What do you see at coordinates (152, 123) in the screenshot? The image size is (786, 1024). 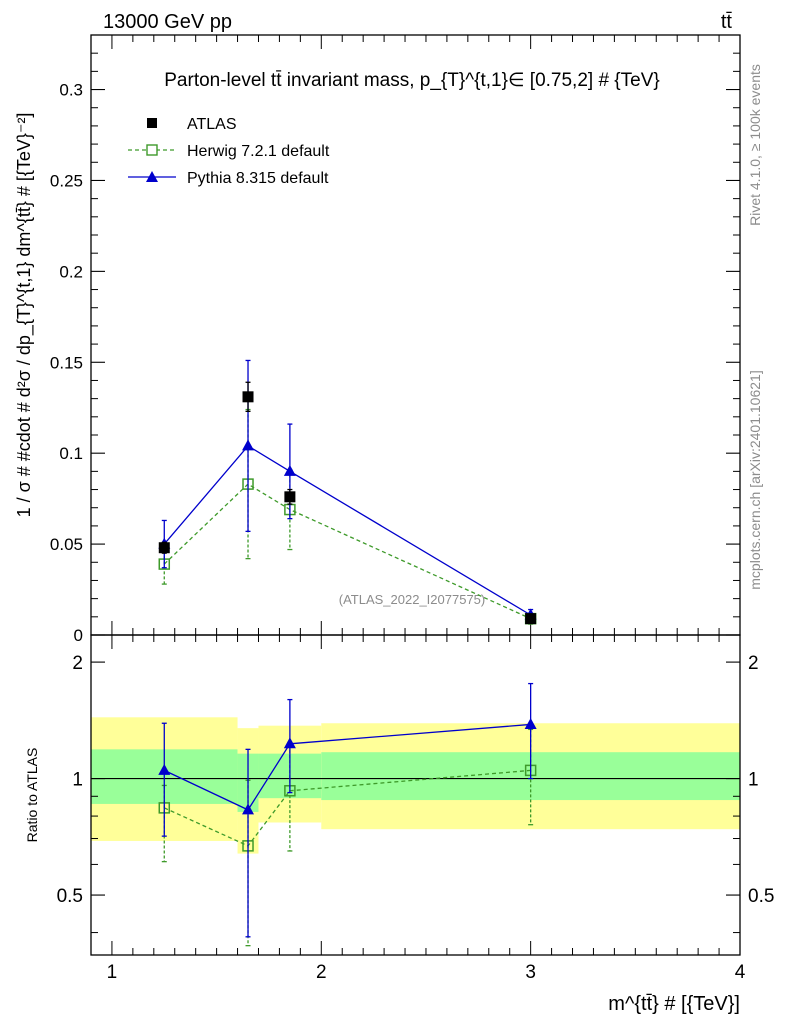 I see `legend-atlas-marker` at bounding box center [152, 123].